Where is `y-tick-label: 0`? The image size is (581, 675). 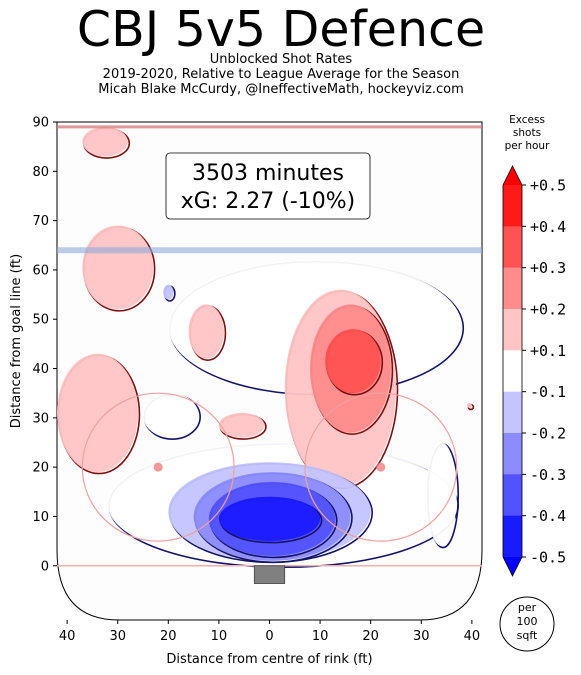
y-tick-label: 0 is located at coordinates (45, 566).